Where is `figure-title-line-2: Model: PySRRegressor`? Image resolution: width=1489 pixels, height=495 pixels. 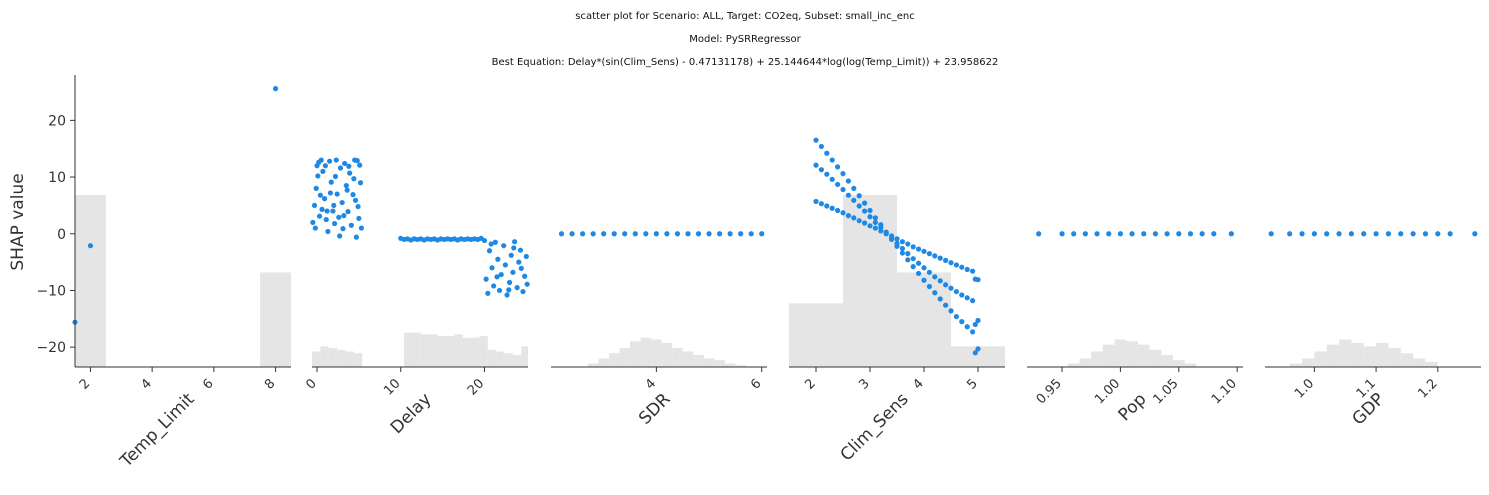
figure-title-line-2: Model: PySRRegressor is located at coordinates (745, 39).